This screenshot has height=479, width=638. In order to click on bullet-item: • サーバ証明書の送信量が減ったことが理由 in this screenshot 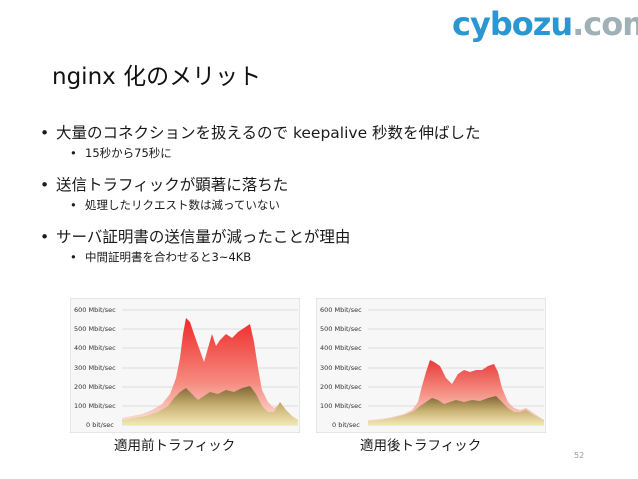, I will do `click(330, 237)`.